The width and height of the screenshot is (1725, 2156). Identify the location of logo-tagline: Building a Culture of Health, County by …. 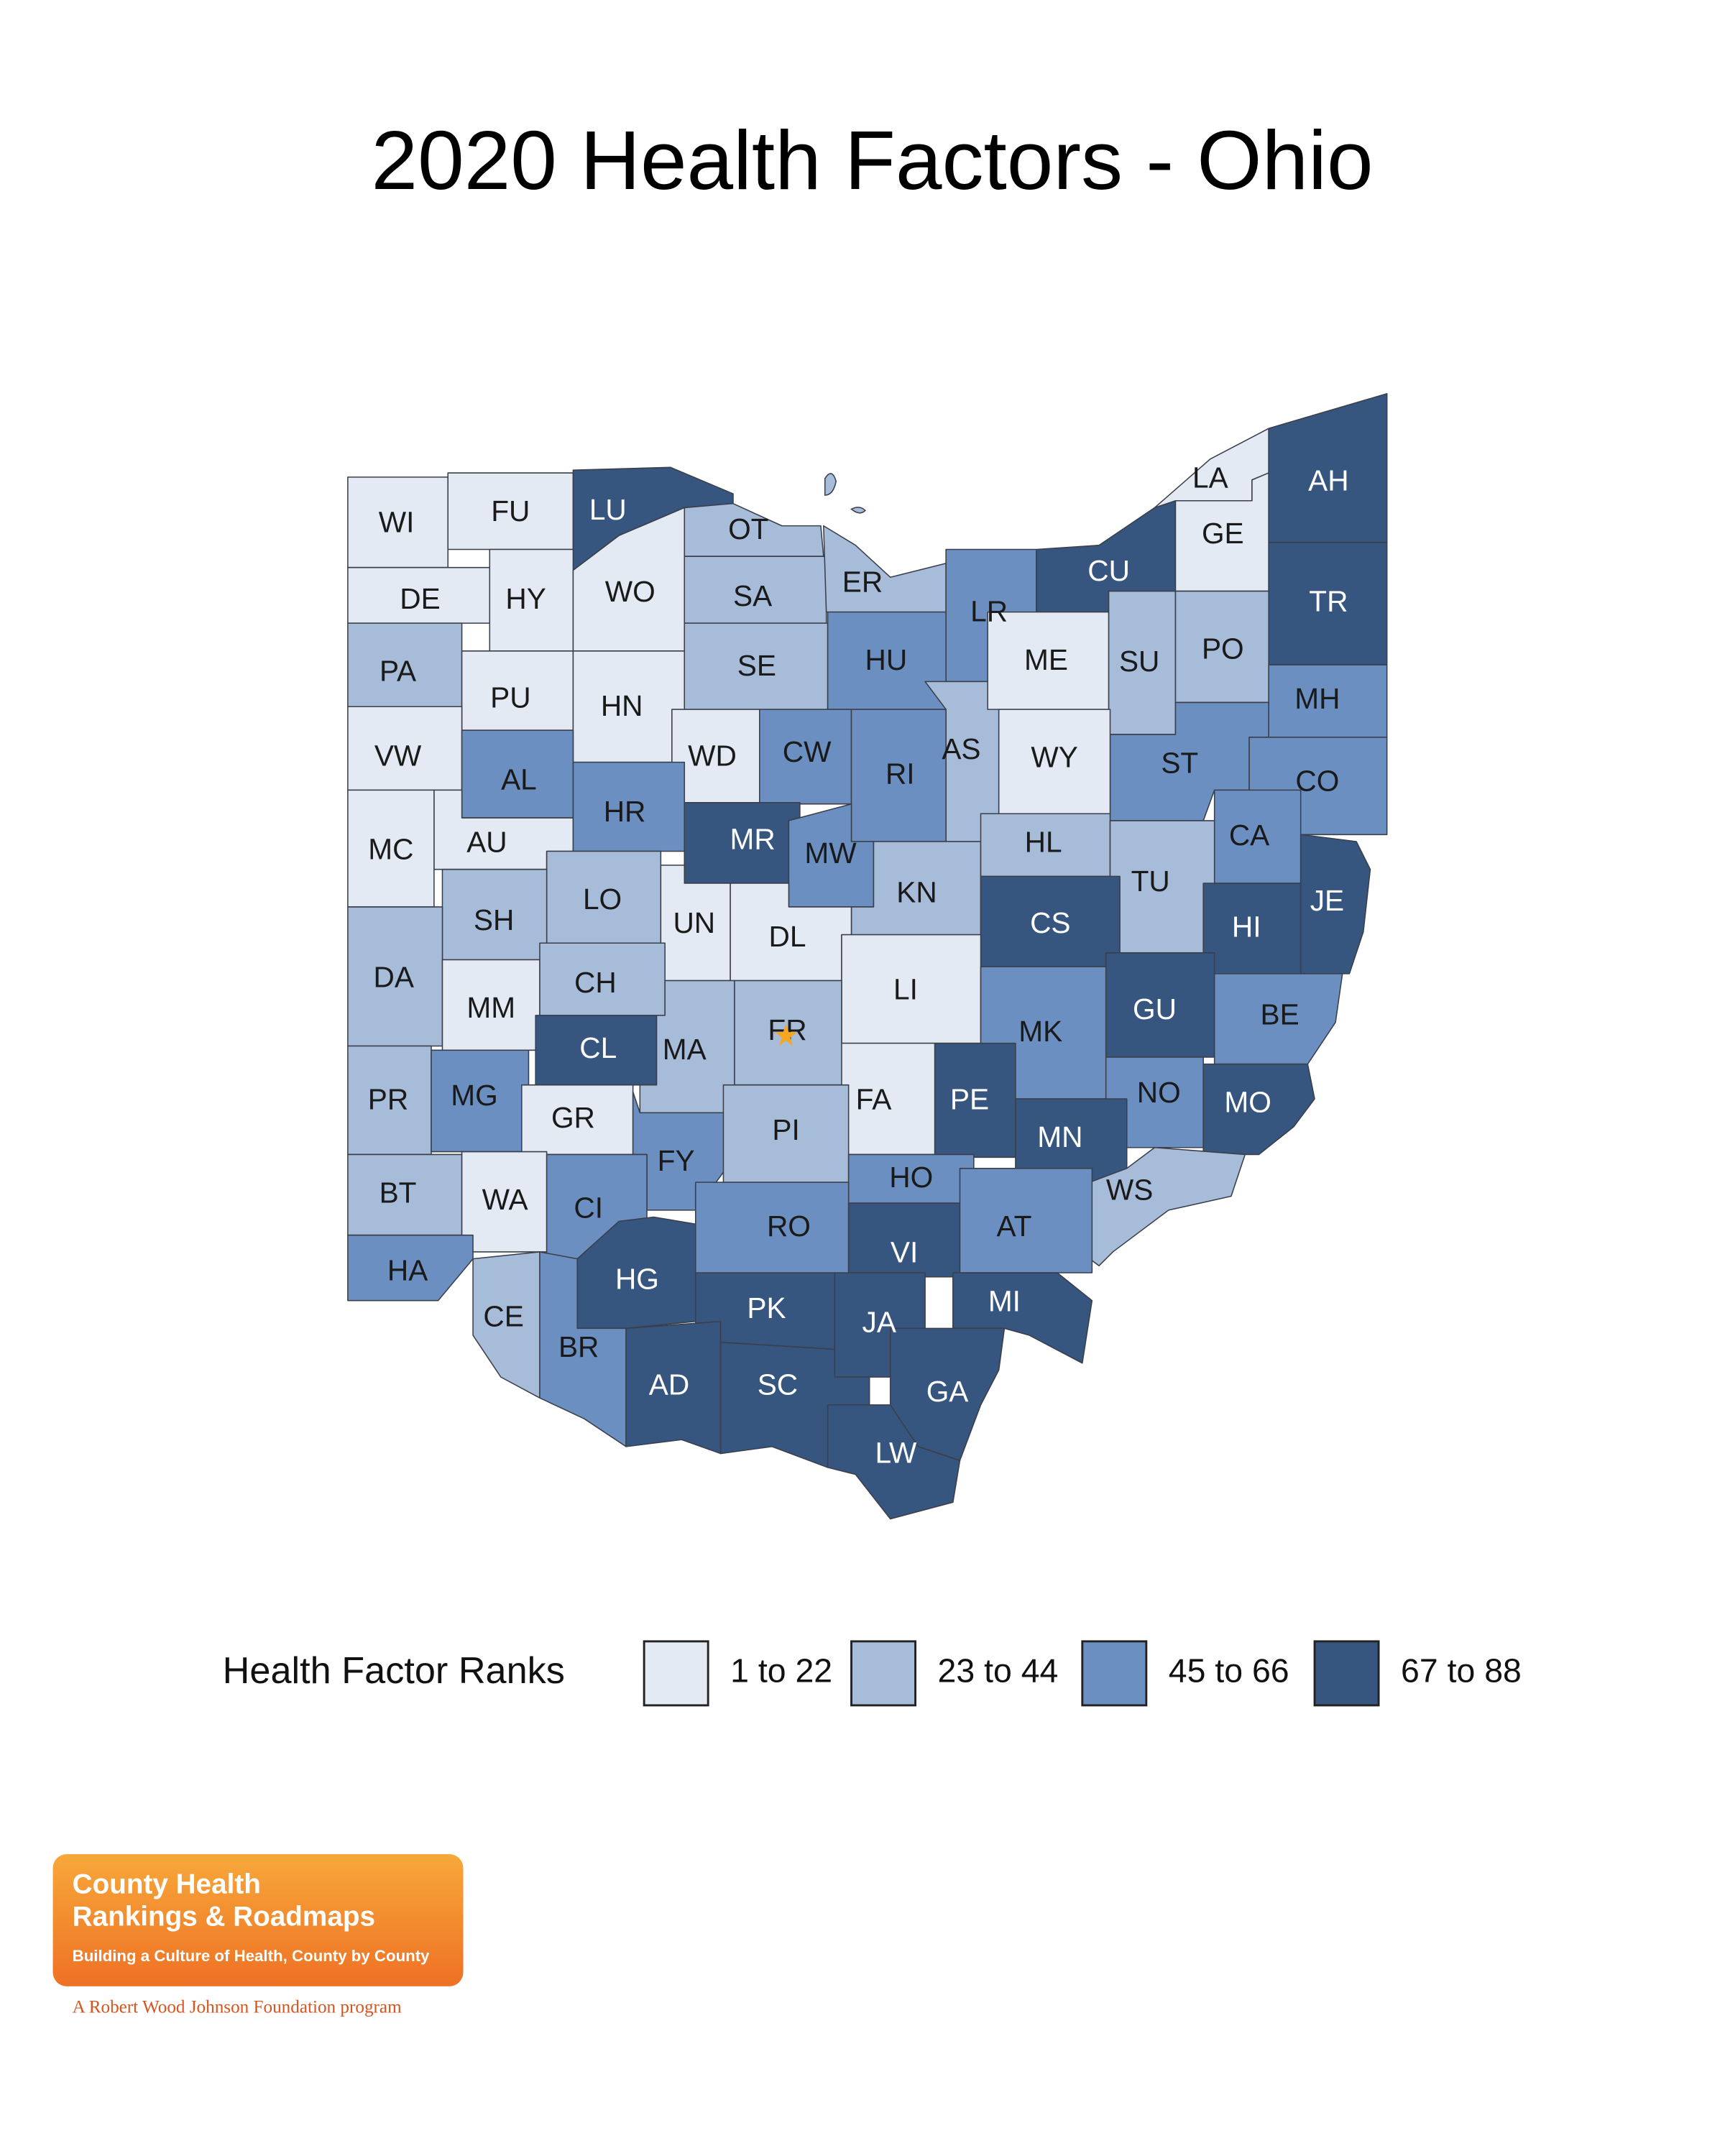
(252, 1956).